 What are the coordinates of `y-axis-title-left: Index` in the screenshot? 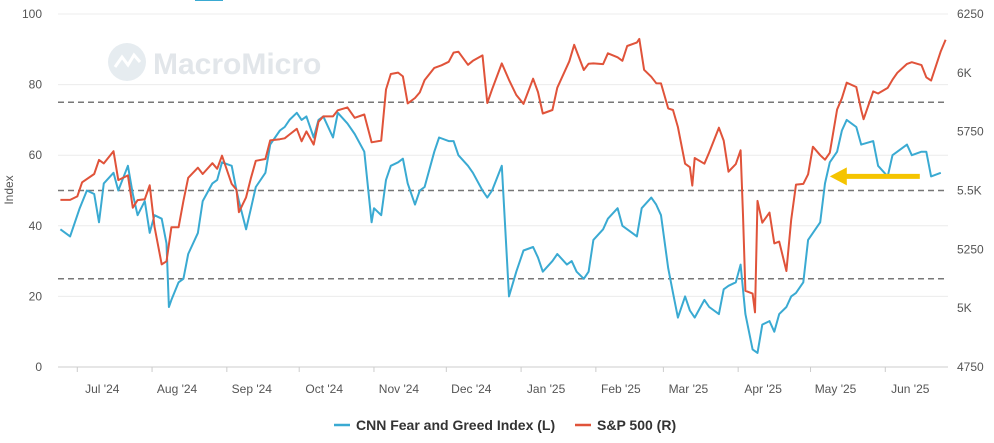 It's located at (9, 189).